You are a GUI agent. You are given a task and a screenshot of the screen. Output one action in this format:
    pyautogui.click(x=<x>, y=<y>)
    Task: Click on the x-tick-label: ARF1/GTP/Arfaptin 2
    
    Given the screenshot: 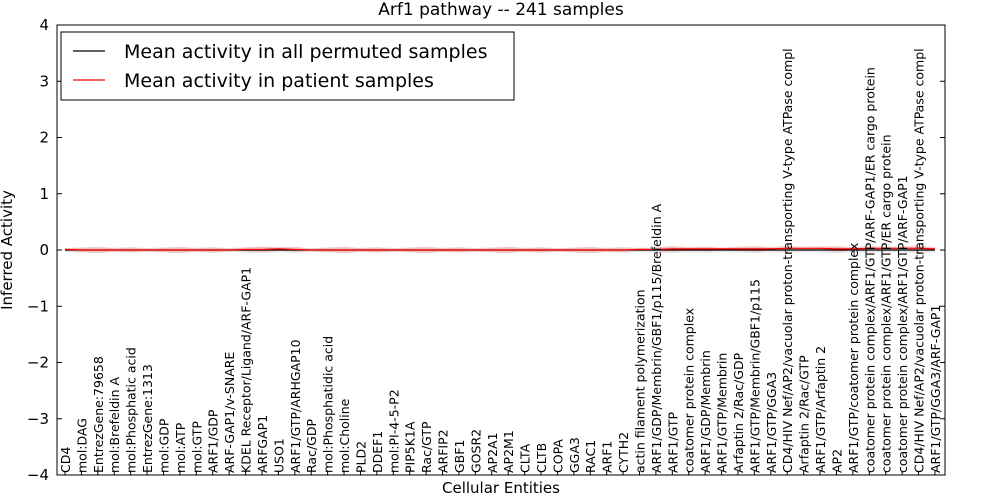 What is the action you would take?
    pyautogui.click(x=820, y=409)
    